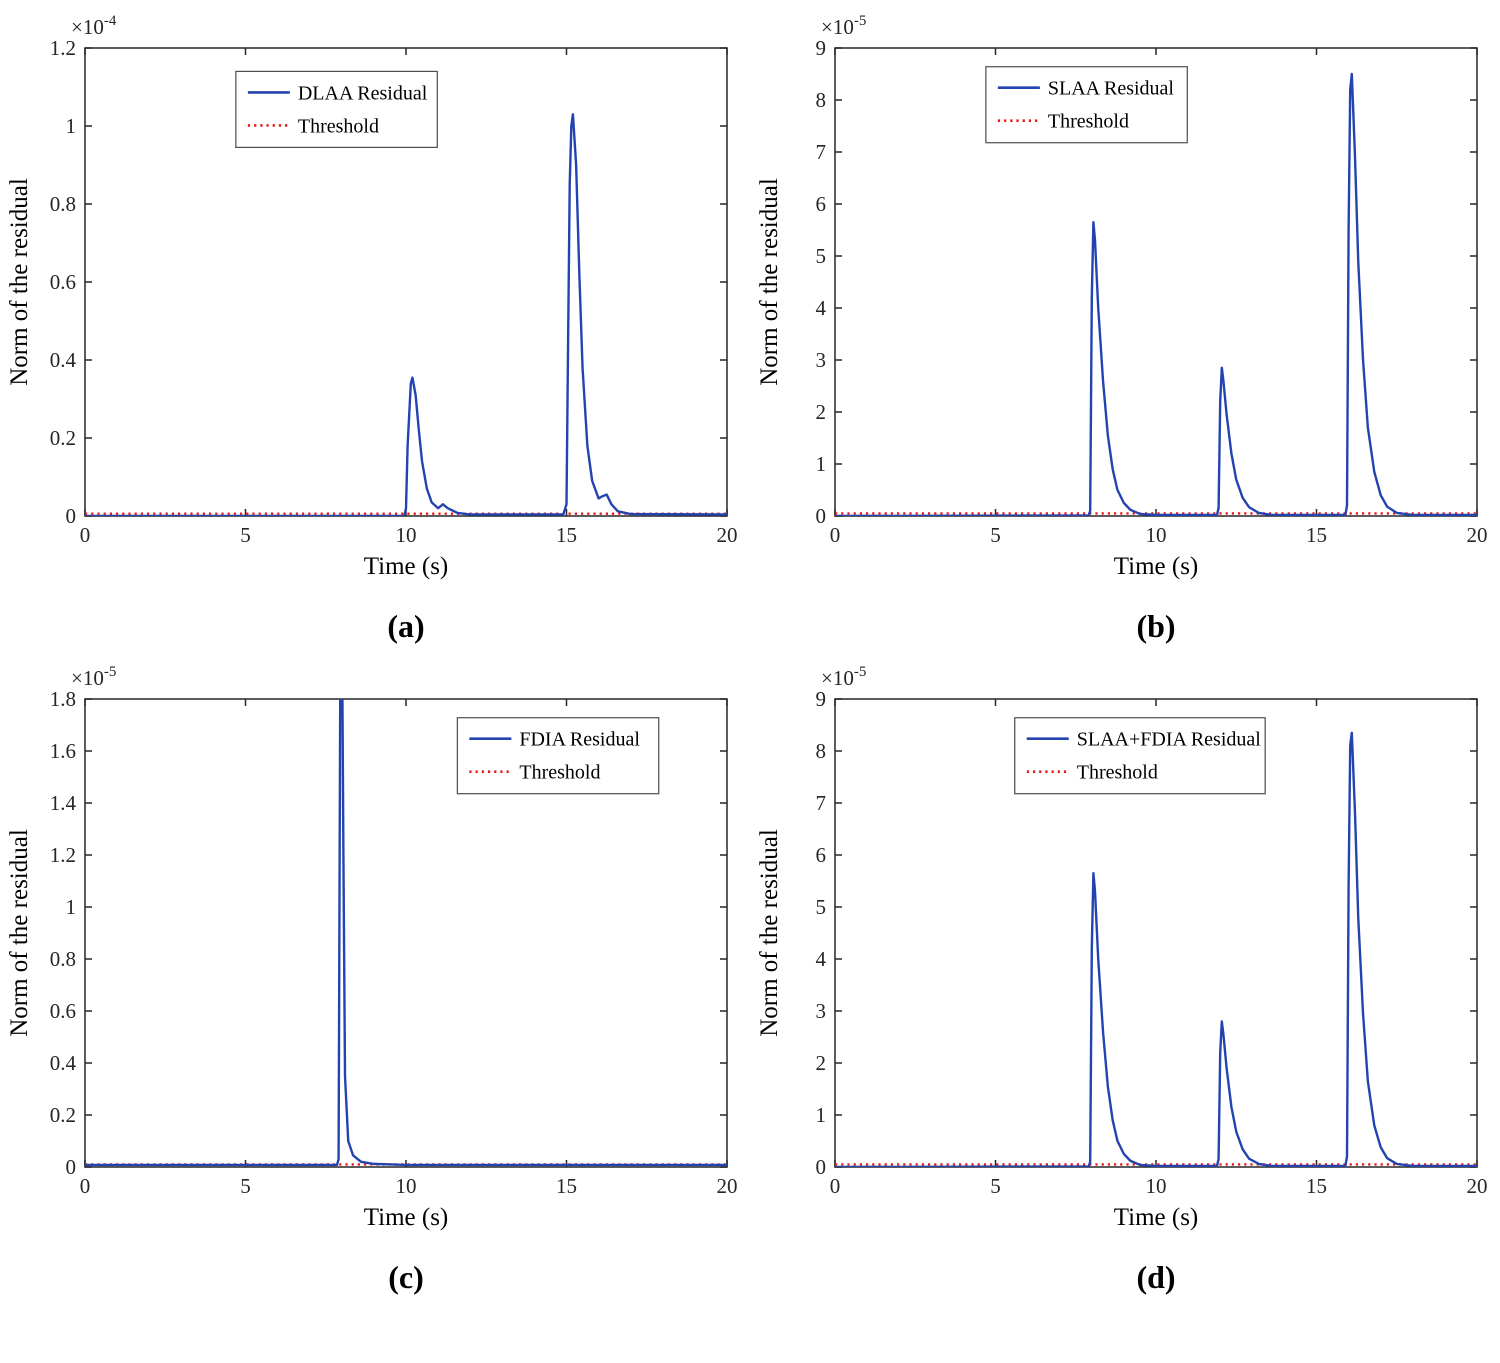 The width and height of the screenshot is (1500, 1363). I want to click on legend-label: SLAA+FDIA Residual, so click(1169, 740).